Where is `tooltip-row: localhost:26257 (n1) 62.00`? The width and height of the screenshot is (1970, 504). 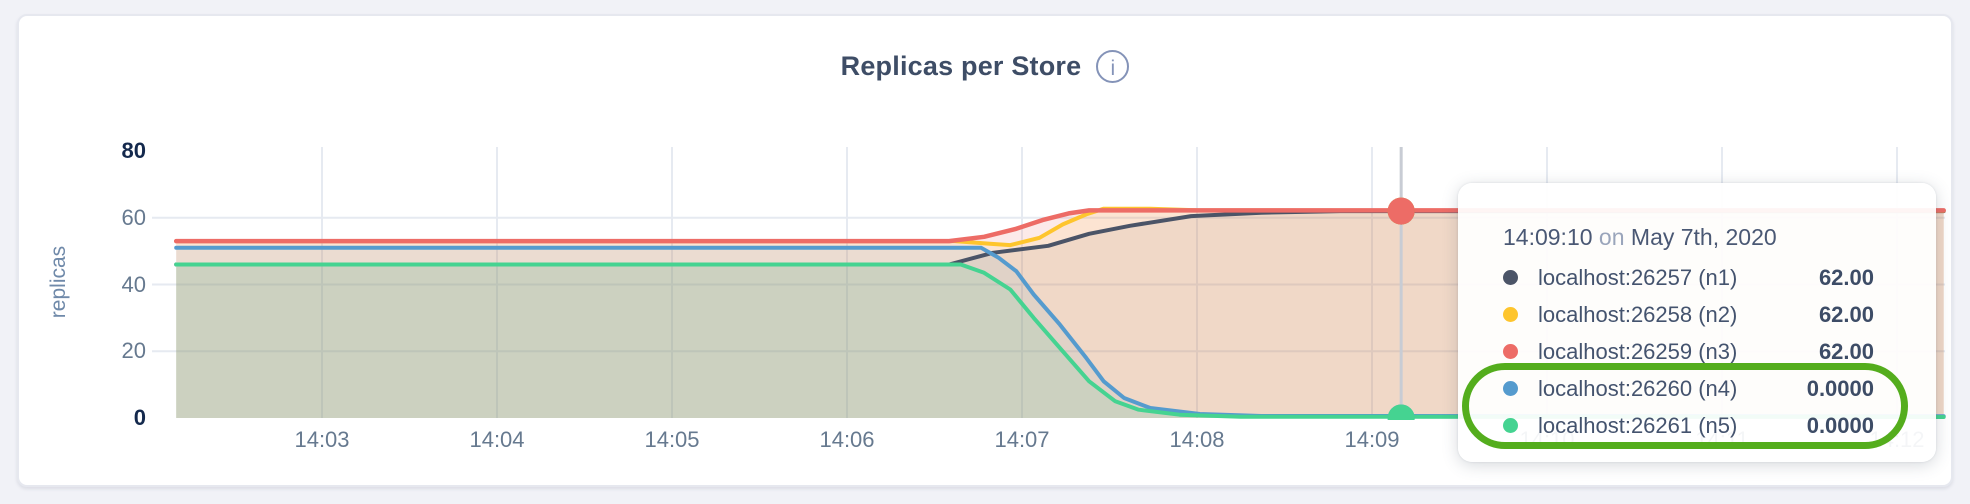
tooltip-row: localhost:26257 (n1) 62.00 is located at coordinates (1688, 277).